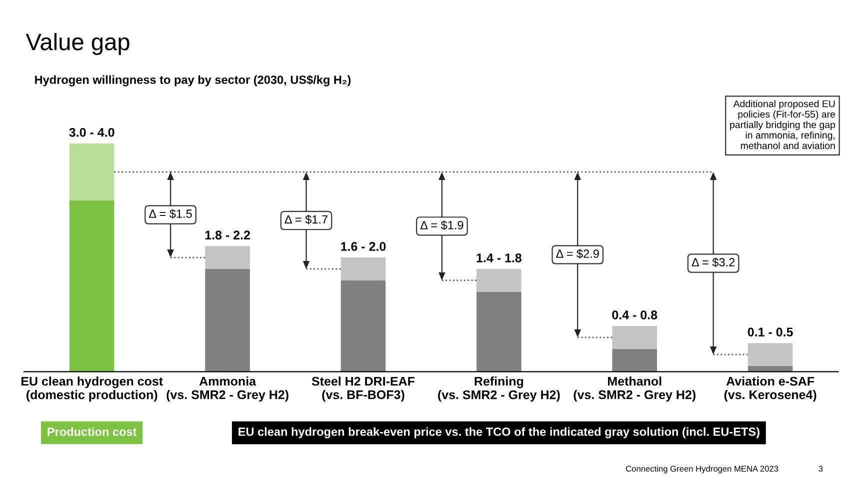 The height and width of the screenshot is (489, 857). I want to click on total-label: 0.1 - 0.5, so click(770, 332).